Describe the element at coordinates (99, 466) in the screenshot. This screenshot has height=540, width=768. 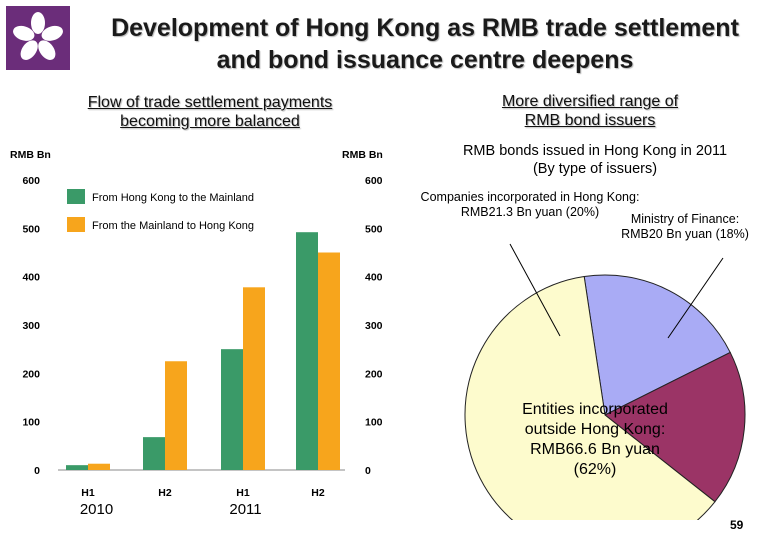
I see `bar-series-2-h1-2010` at that location.